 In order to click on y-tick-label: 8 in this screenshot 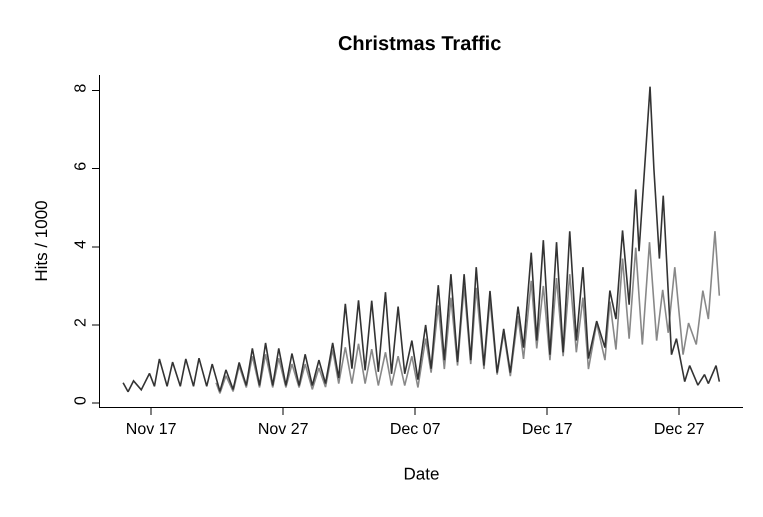, I will do `click(81, 88)`.